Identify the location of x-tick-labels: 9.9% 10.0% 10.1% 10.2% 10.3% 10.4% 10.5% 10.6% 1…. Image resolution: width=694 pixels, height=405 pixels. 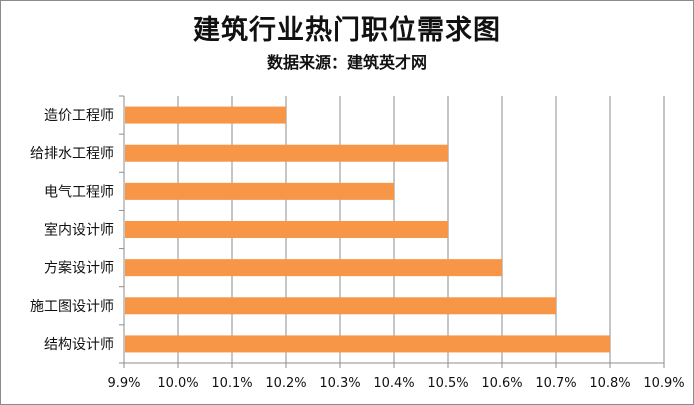
(395, 383).